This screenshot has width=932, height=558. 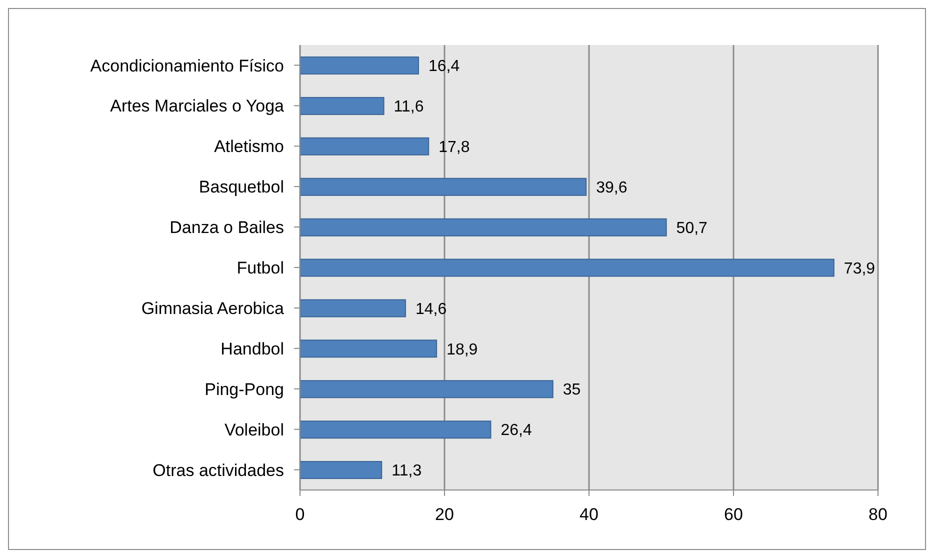 What do you see at coordinates (241, 187) in the screenshot?
I see `y-tick-label: Basquetbol` at bounding box center [241, 187].